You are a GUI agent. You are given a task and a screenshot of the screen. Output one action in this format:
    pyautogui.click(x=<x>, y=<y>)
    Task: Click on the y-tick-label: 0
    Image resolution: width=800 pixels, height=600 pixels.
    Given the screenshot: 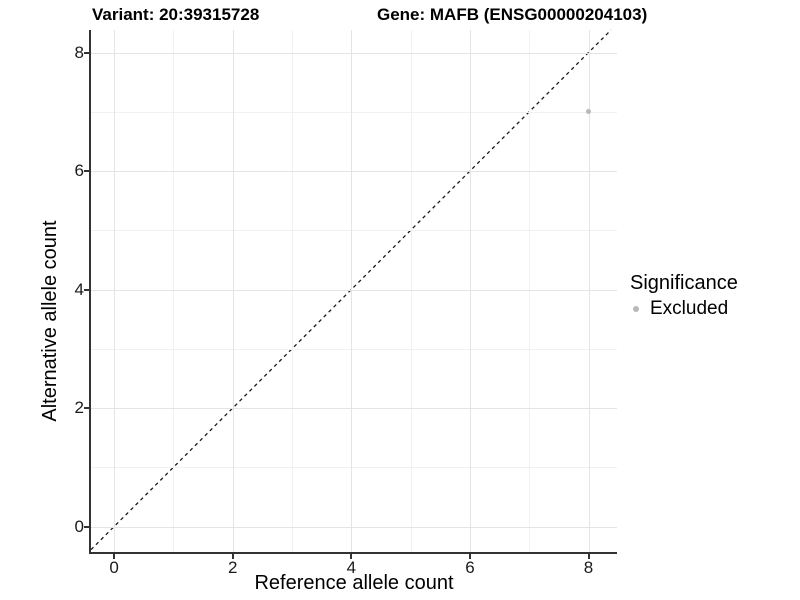 What is the action you would take?
    pyautogui.click(x=79, y=526)
    